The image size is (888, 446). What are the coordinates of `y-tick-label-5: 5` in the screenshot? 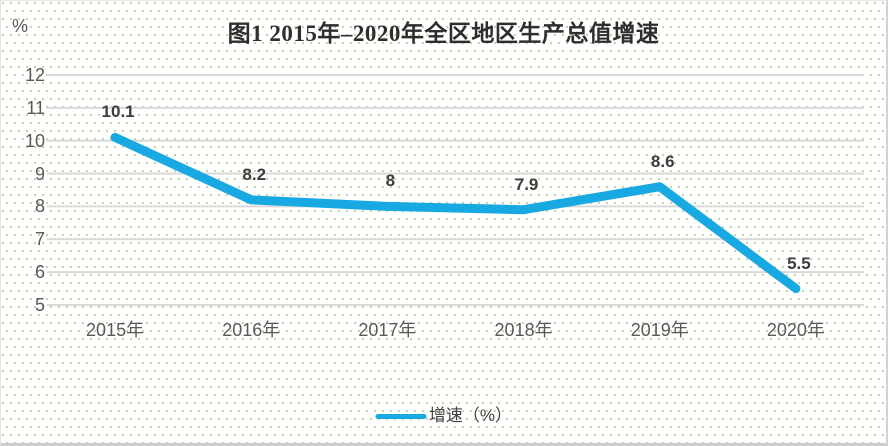 It's located at (39, 305).